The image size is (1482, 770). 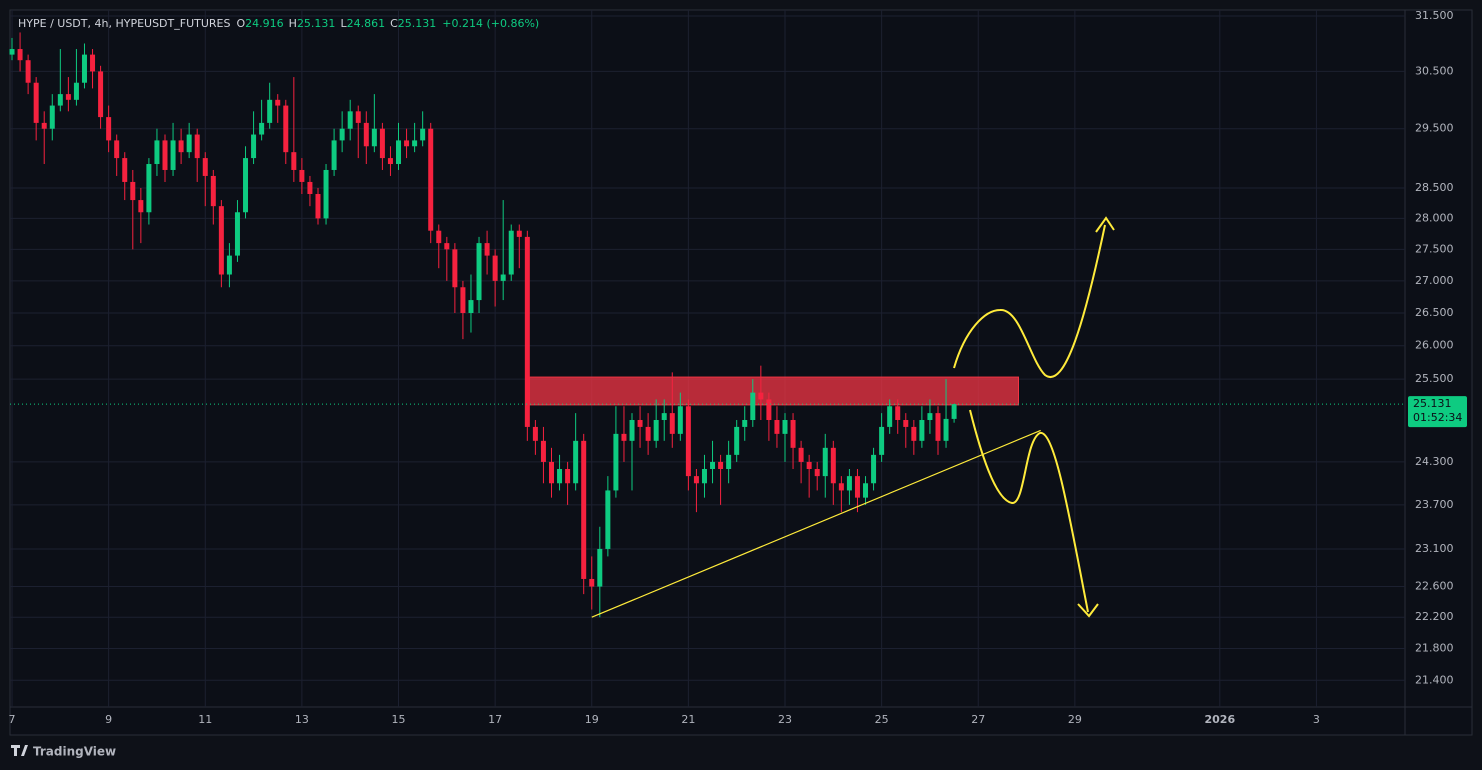 What do you see at coordinates (1219, 719) in the screenshot?
I see `x-tick-label: 2026` at bounding box center [1219, 719].